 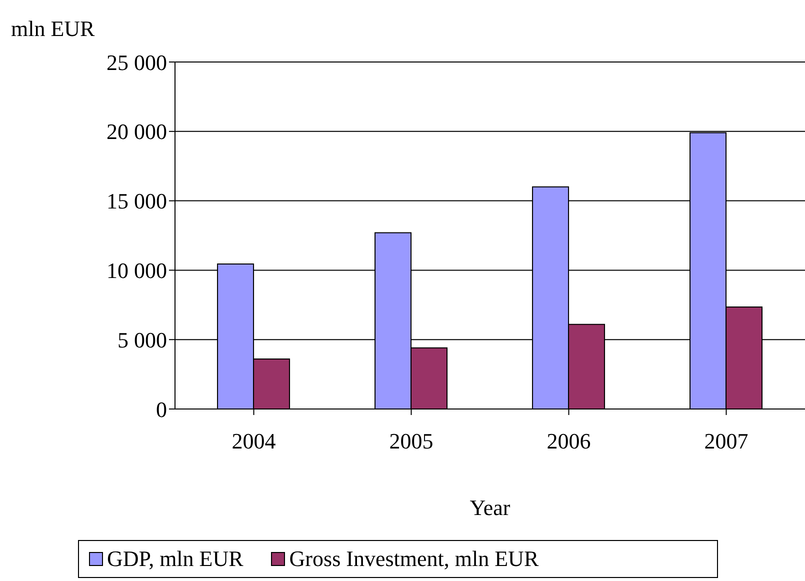 What do you see at coordinates (136, 201) in the screenshot?
I see `y-tick-label: 15 000` at bounding box center [136, 201].